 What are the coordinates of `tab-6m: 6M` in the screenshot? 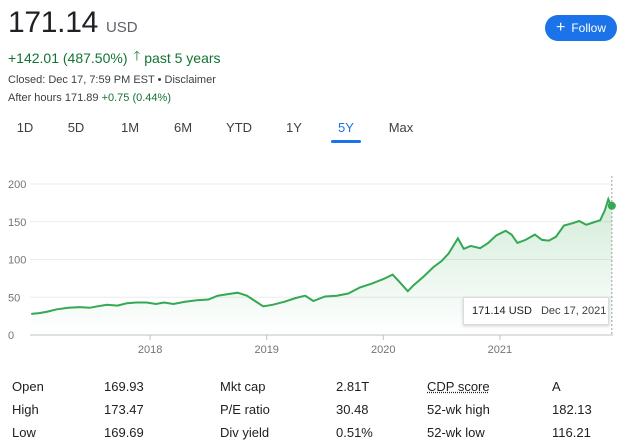 It's located at (183, 127).